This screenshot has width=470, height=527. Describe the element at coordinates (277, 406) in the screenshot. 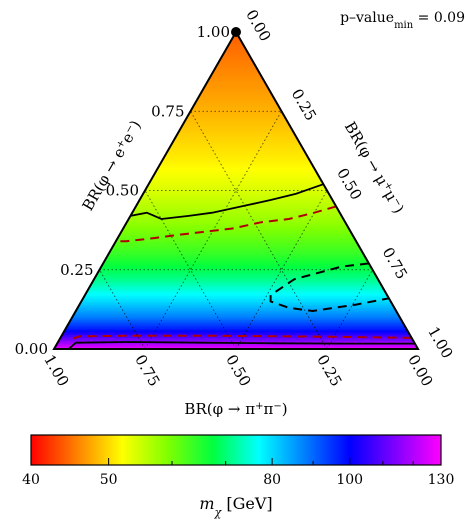

I see `pipi-label-sup2: −` at that location.